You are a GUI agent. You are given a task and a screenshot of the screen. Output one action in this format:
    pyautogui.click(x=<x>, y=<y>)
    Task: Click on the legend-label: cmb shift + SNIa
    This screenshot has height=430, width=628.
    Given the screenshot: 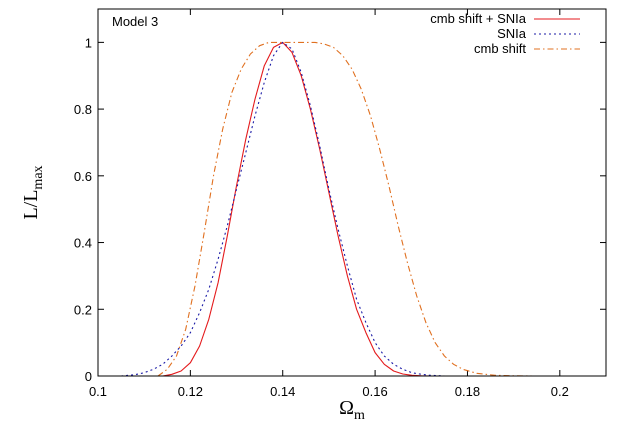 What is the action you would take?
    pyautogui.click(x=478, y=18)
    